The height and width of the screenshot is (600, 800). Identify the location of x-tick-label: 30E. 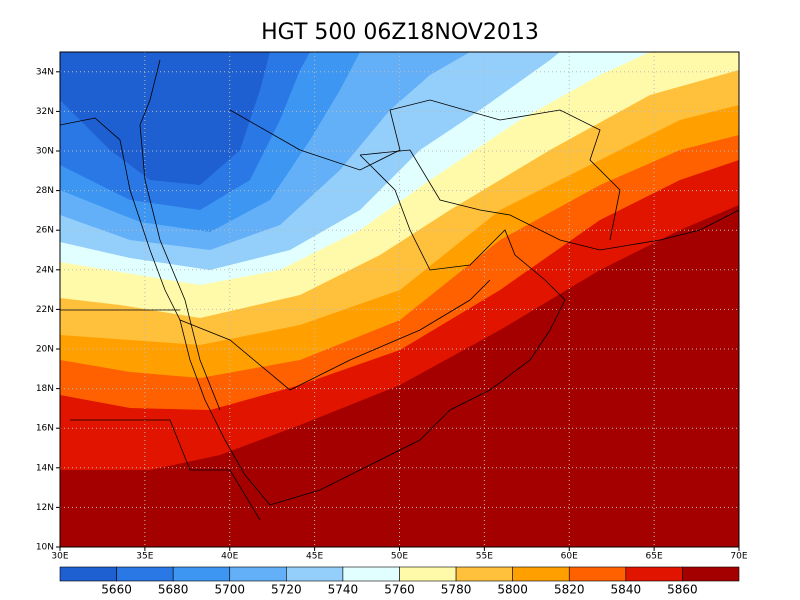
(59, 557).